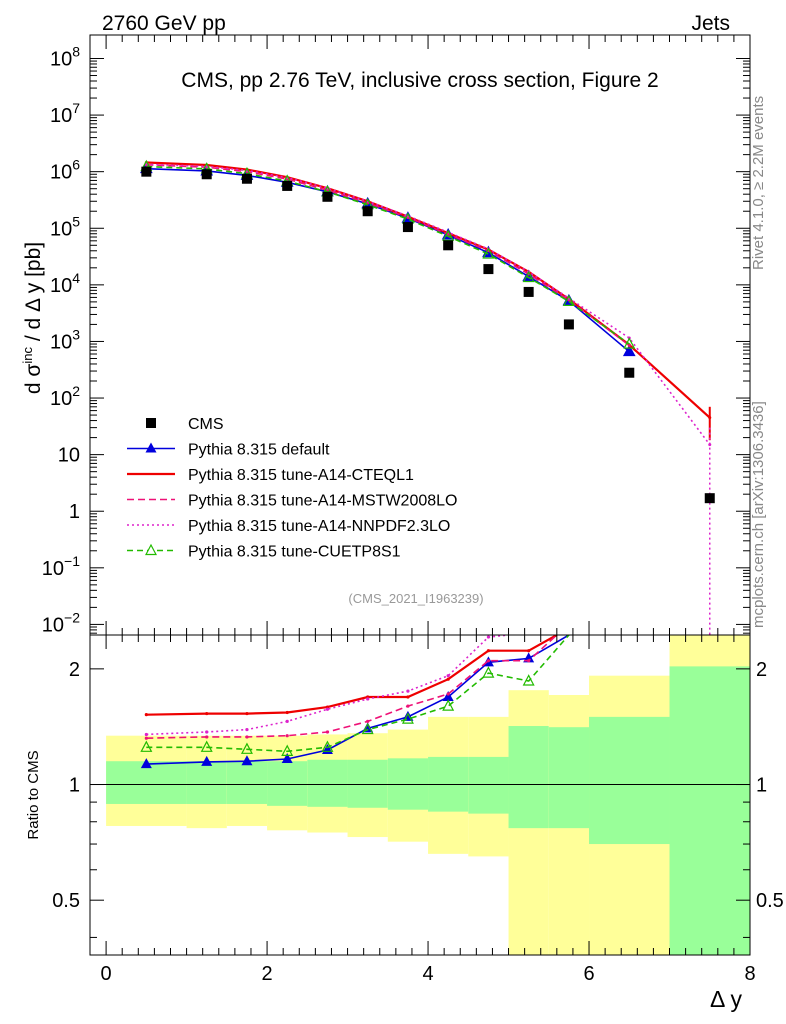  I want to click on ratio-line-pythia-8-315-tune-cuetp8s1, so click(358, 694).